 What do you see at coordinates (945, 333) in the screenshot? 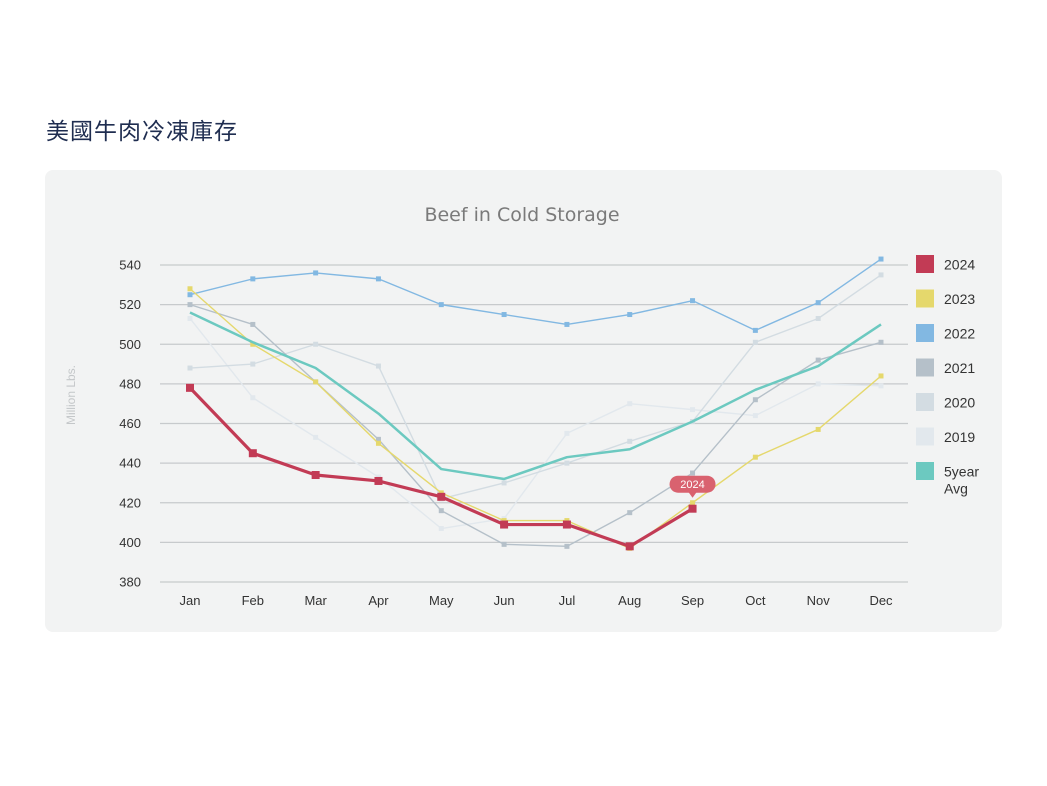
I see `legend-item: 2022` at bounding box center [945, 333].